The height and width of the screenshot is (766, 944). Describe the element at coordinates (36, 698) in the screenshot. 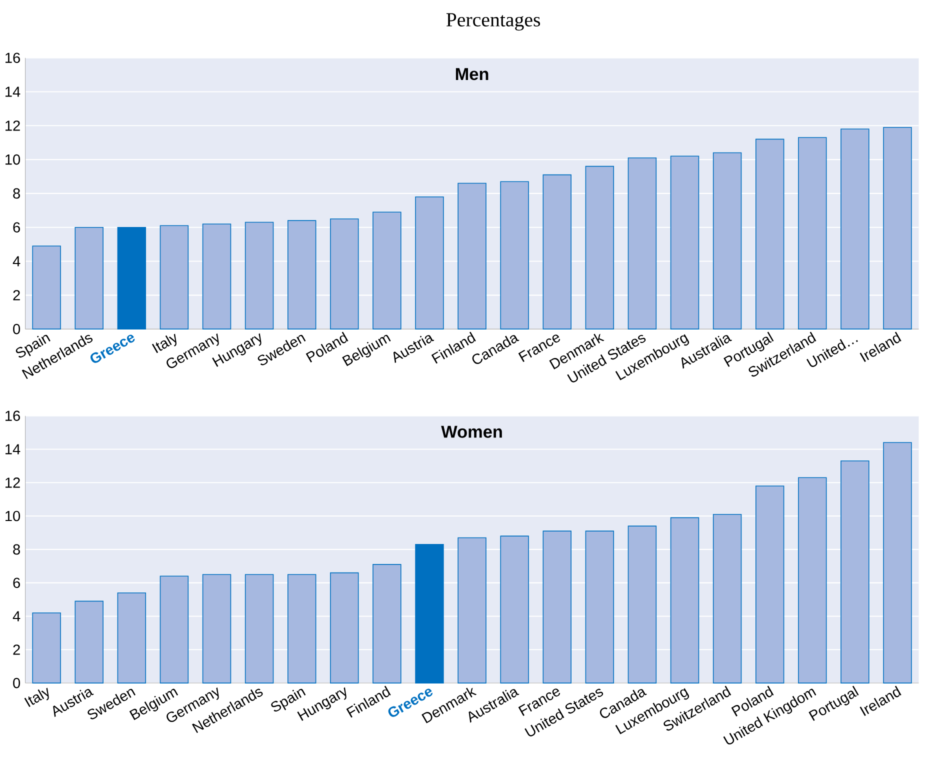

I see `x-tick-label: Italy` at that location.